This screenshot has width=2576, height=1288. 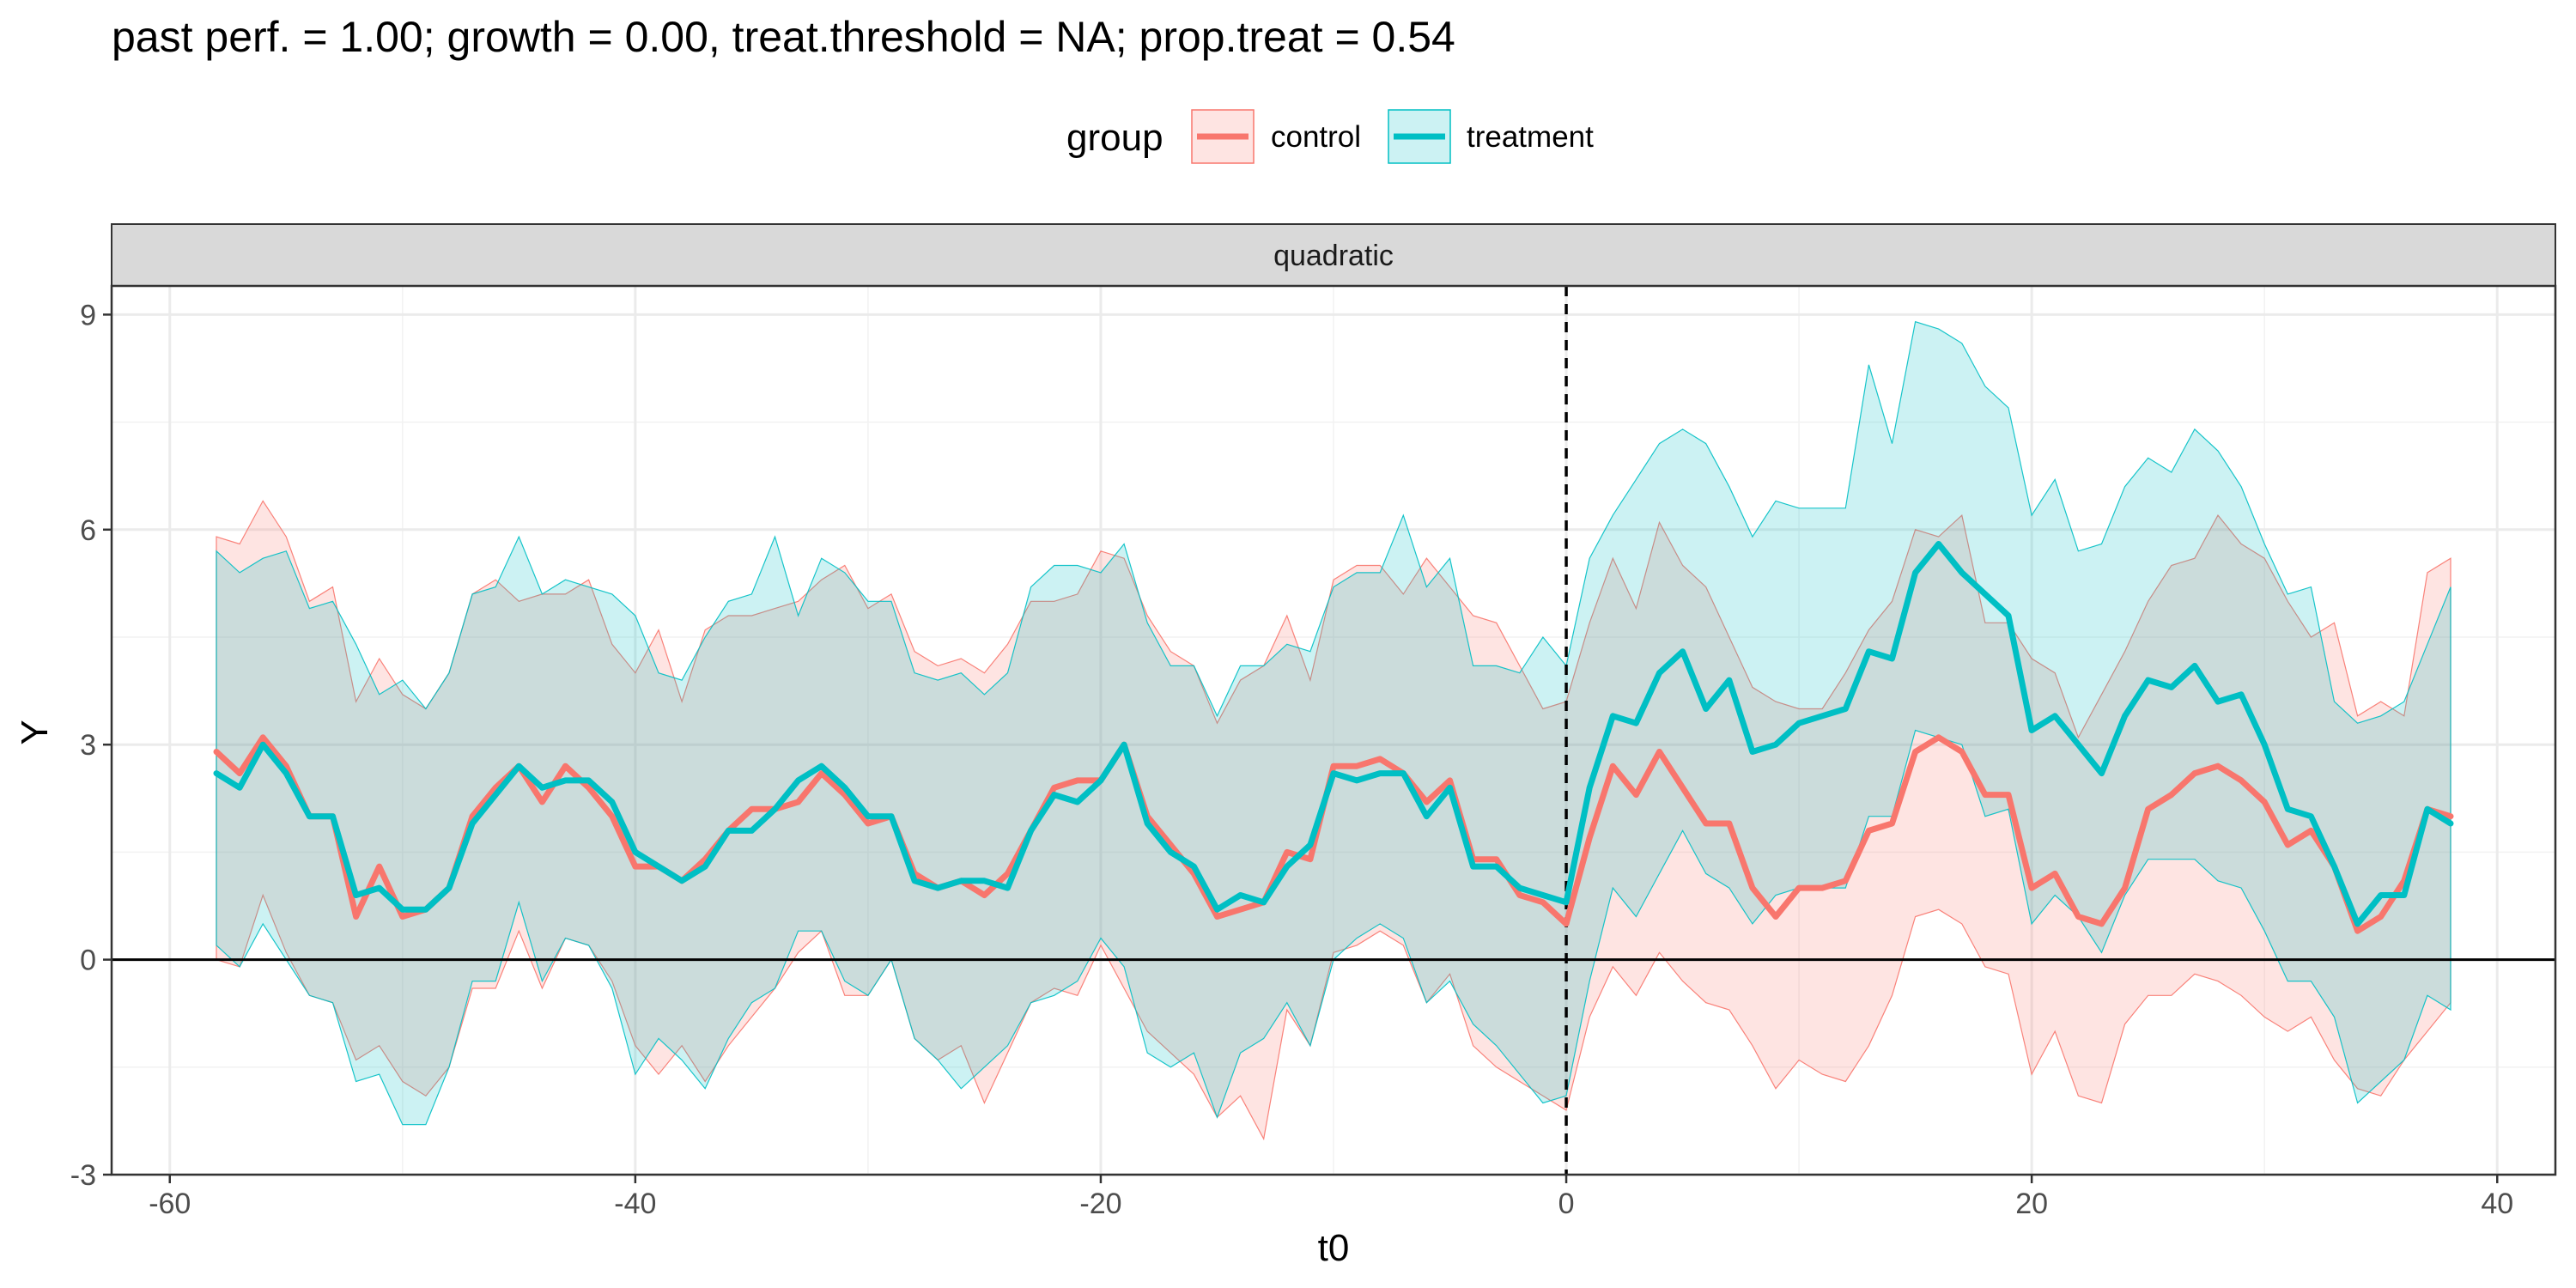 I want to click on y-tick-label: 3, so click(x=88, y=746).